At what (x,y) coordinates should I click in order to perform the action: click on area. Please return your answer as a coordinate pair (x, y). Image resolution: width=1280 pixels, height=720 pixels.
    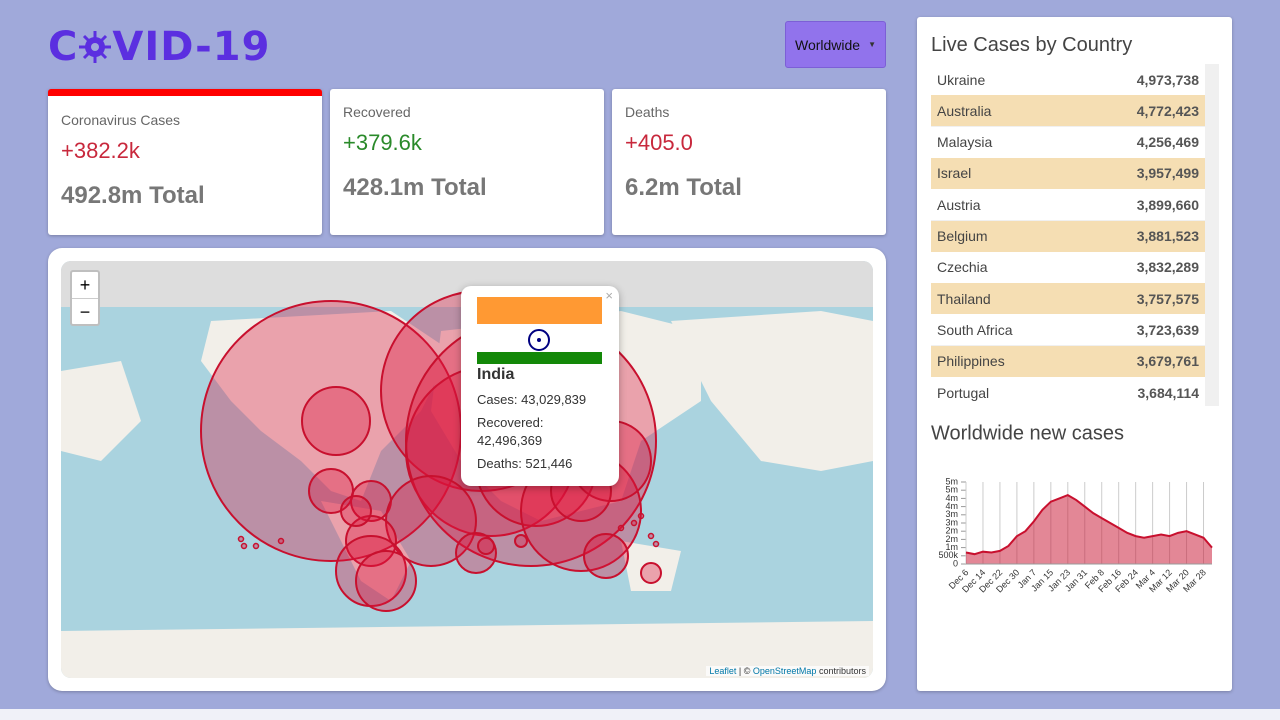
    Looking at the image, I should click on (1089, 529).